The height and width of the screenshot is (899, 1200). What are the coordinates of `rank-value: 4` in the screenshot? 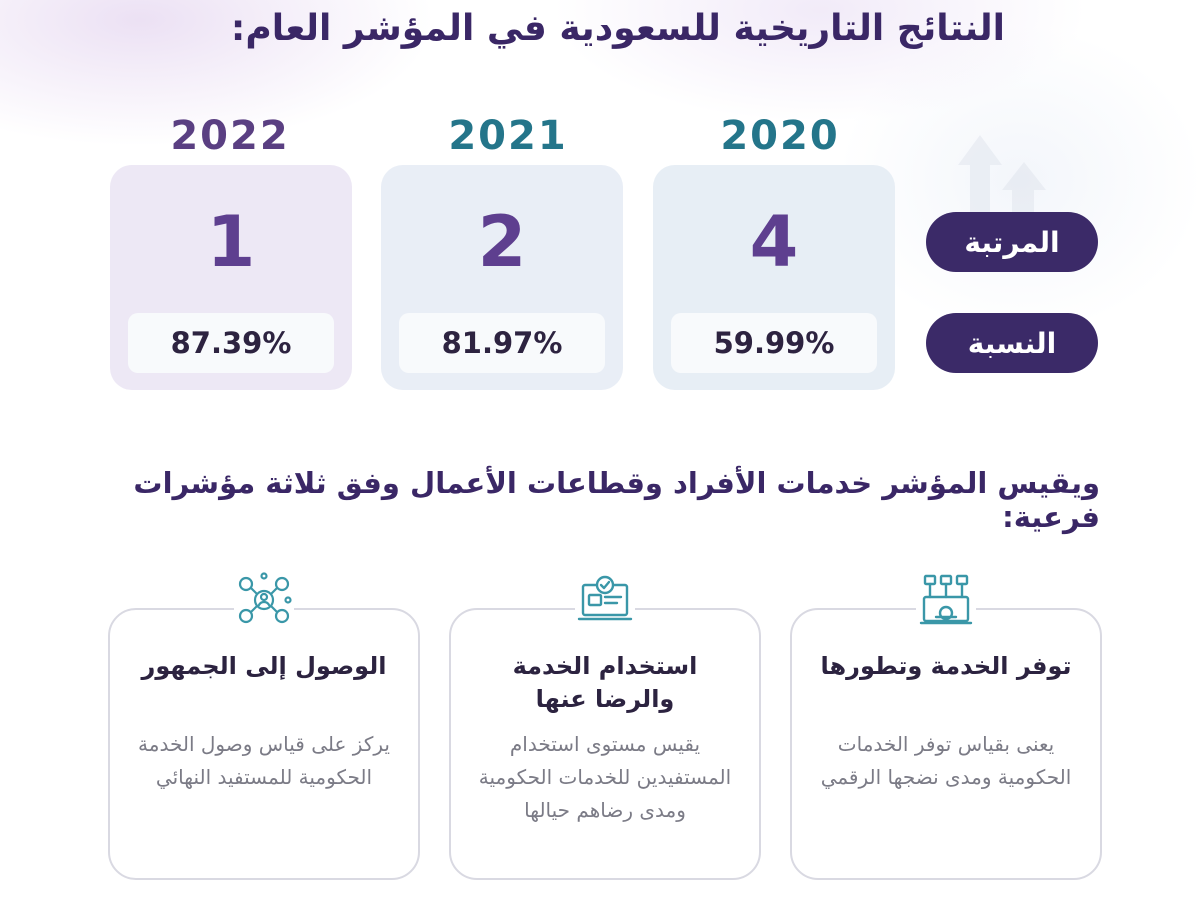 It's located at (774, 242).